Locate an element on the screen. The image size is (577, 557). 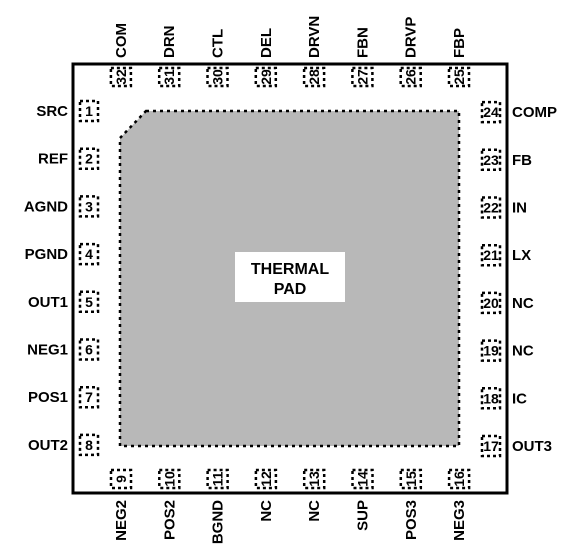
pin-name: COM is located at coordinates (121, 40).